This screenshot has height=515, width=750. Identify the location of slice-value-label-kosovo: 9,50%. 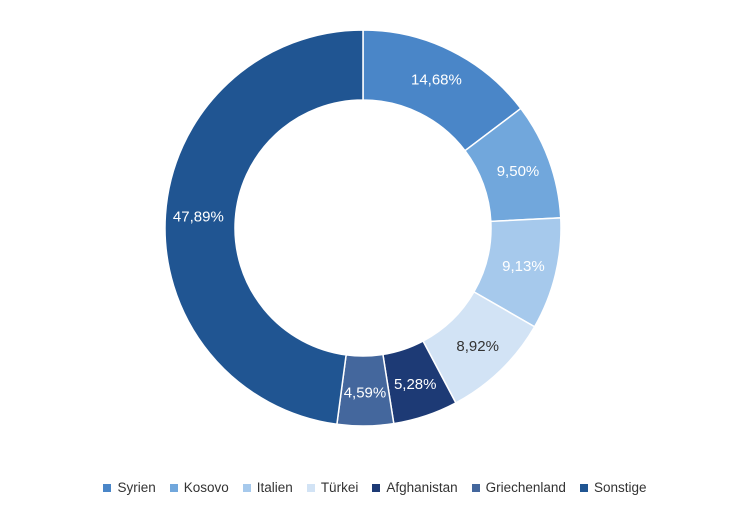
(518, 171).